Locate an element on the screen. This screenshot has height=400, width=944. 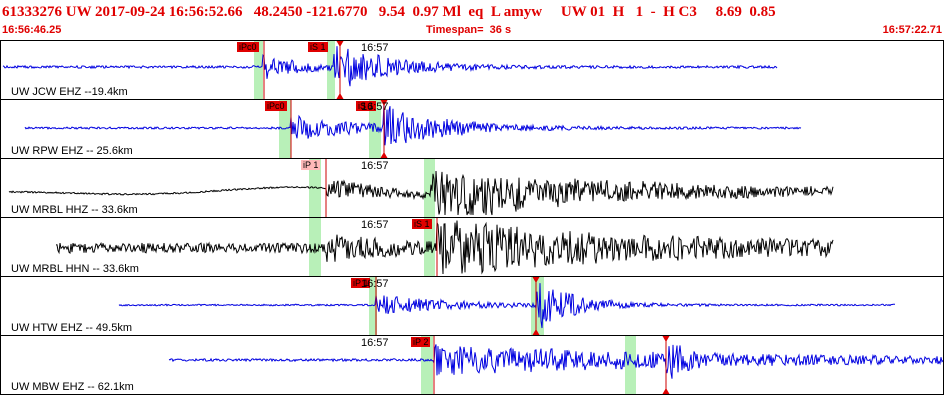
station-label: UW JCW EHZ --19.4km is located at coordinates (69, 92).